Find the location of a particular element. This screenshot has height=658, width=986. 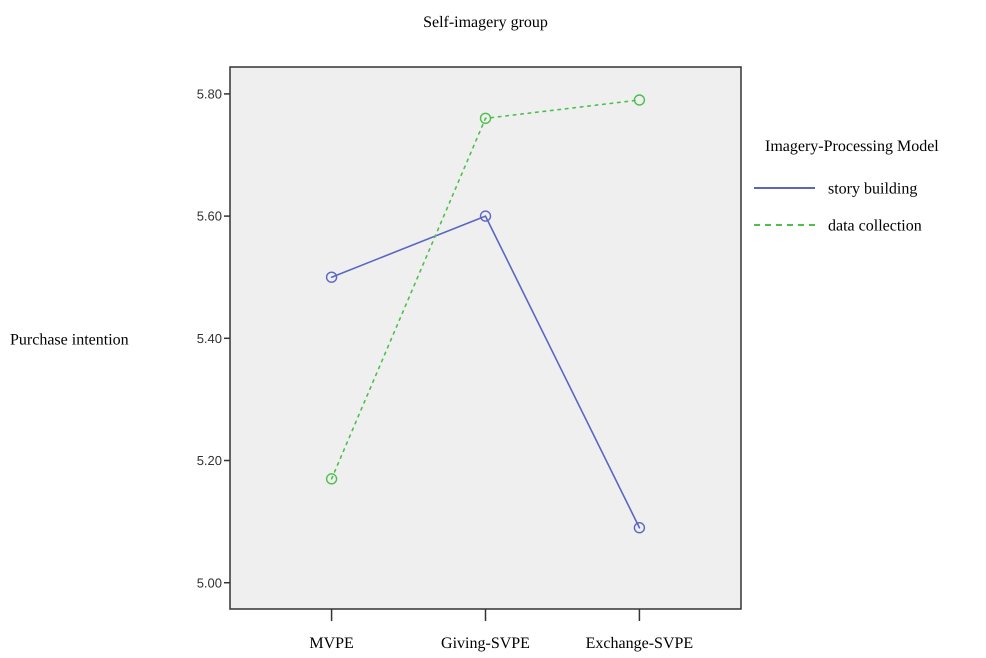

y-tick-label: 5.00 is located at coordinates (209, 582).